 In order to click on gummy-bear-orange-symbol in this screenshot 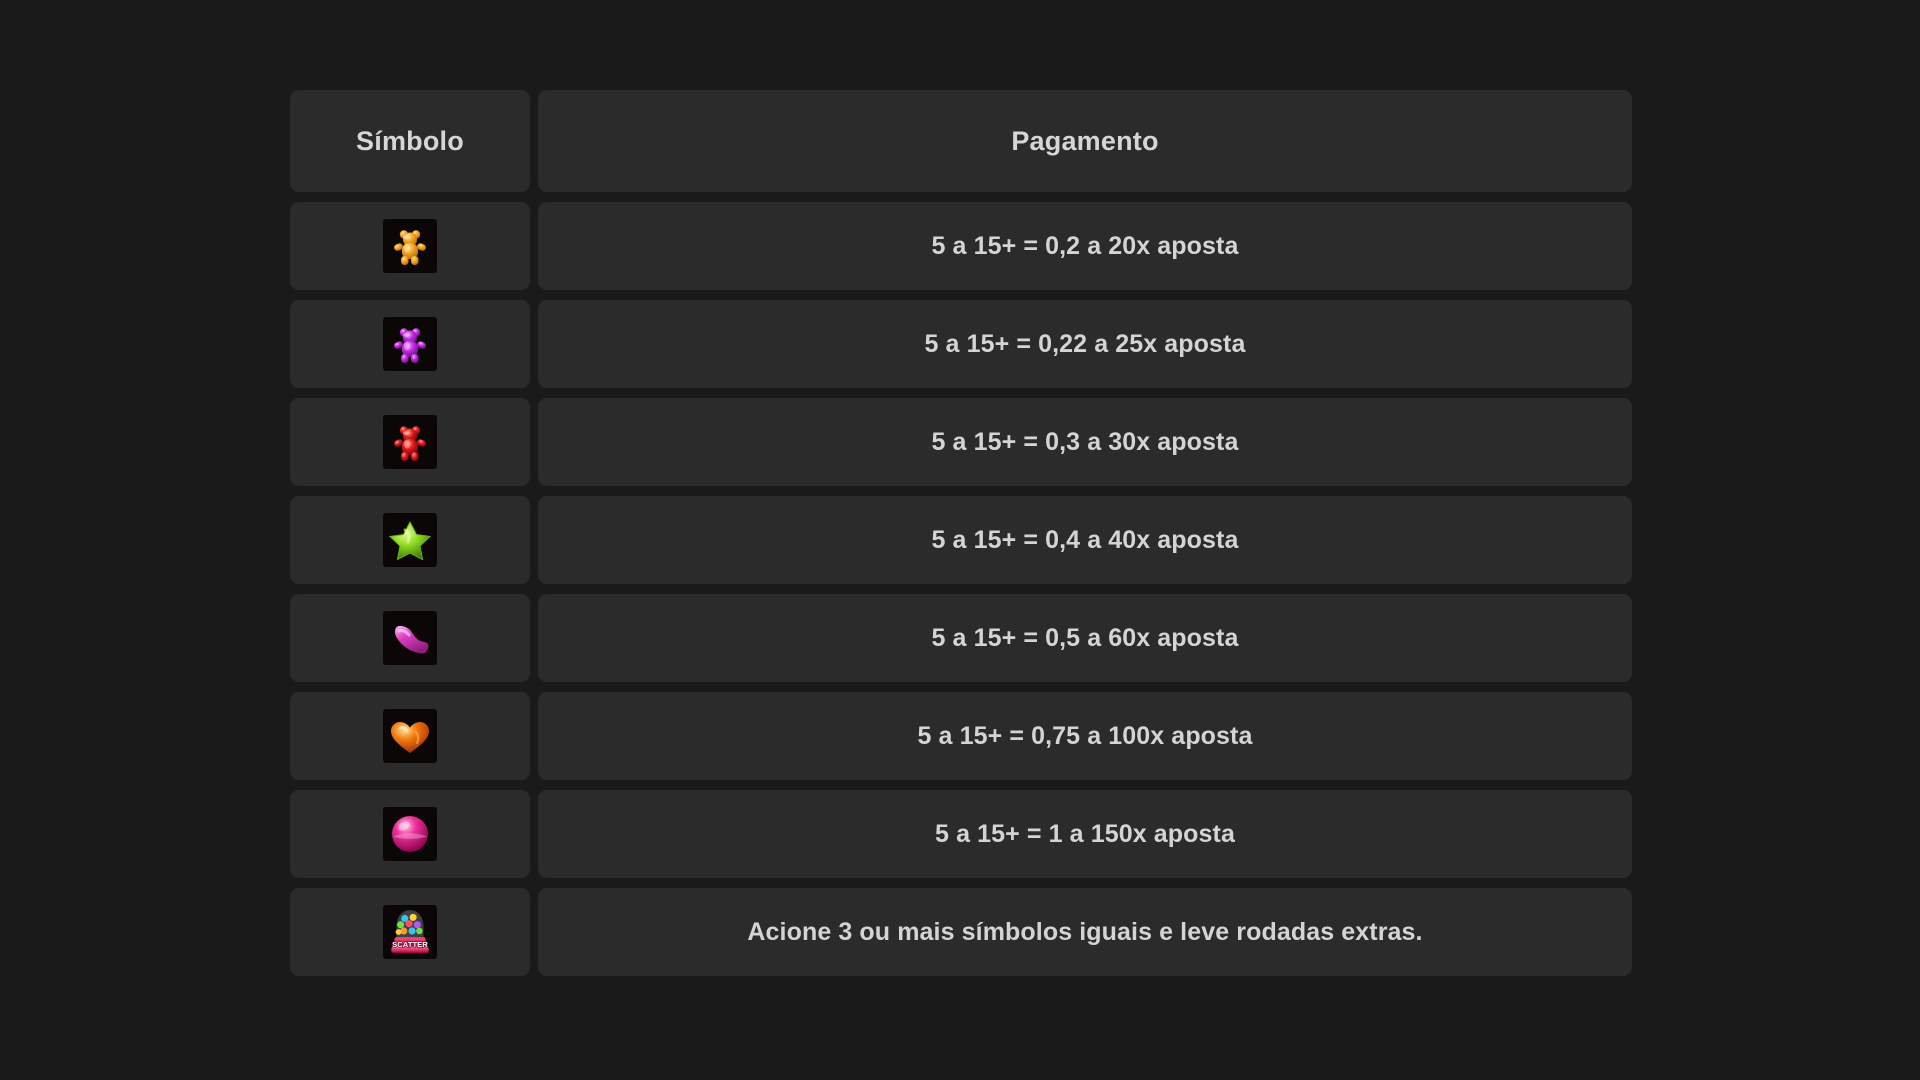, I will do `click(410, 246)`.